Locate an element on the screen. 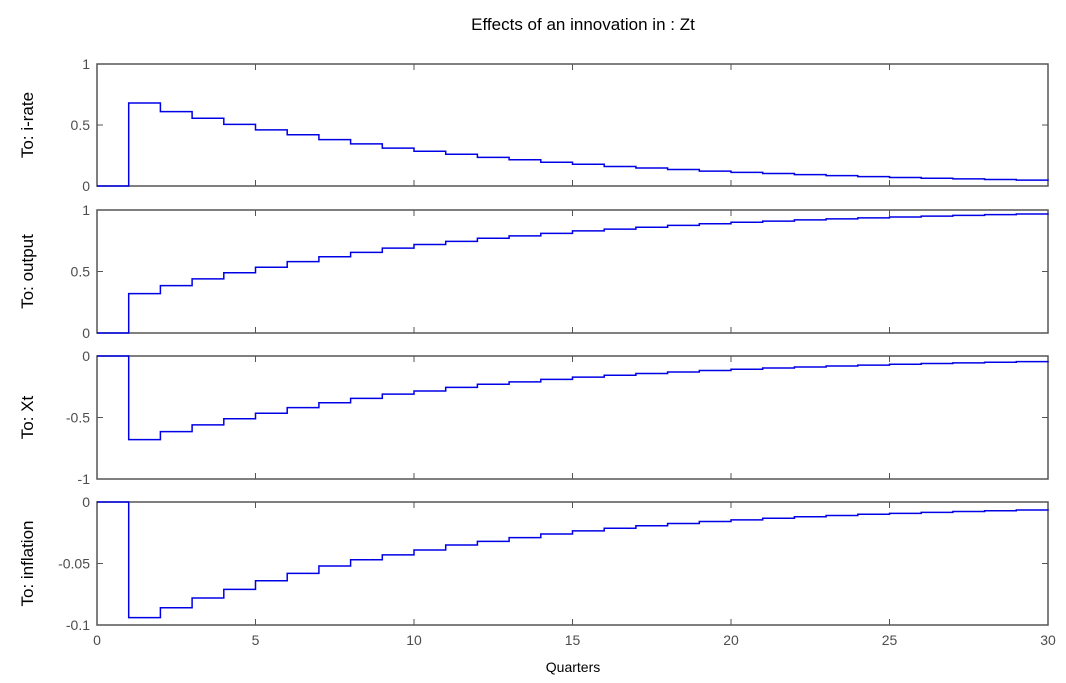  x-tick-label: 0 is located at coordinates (97, 640).